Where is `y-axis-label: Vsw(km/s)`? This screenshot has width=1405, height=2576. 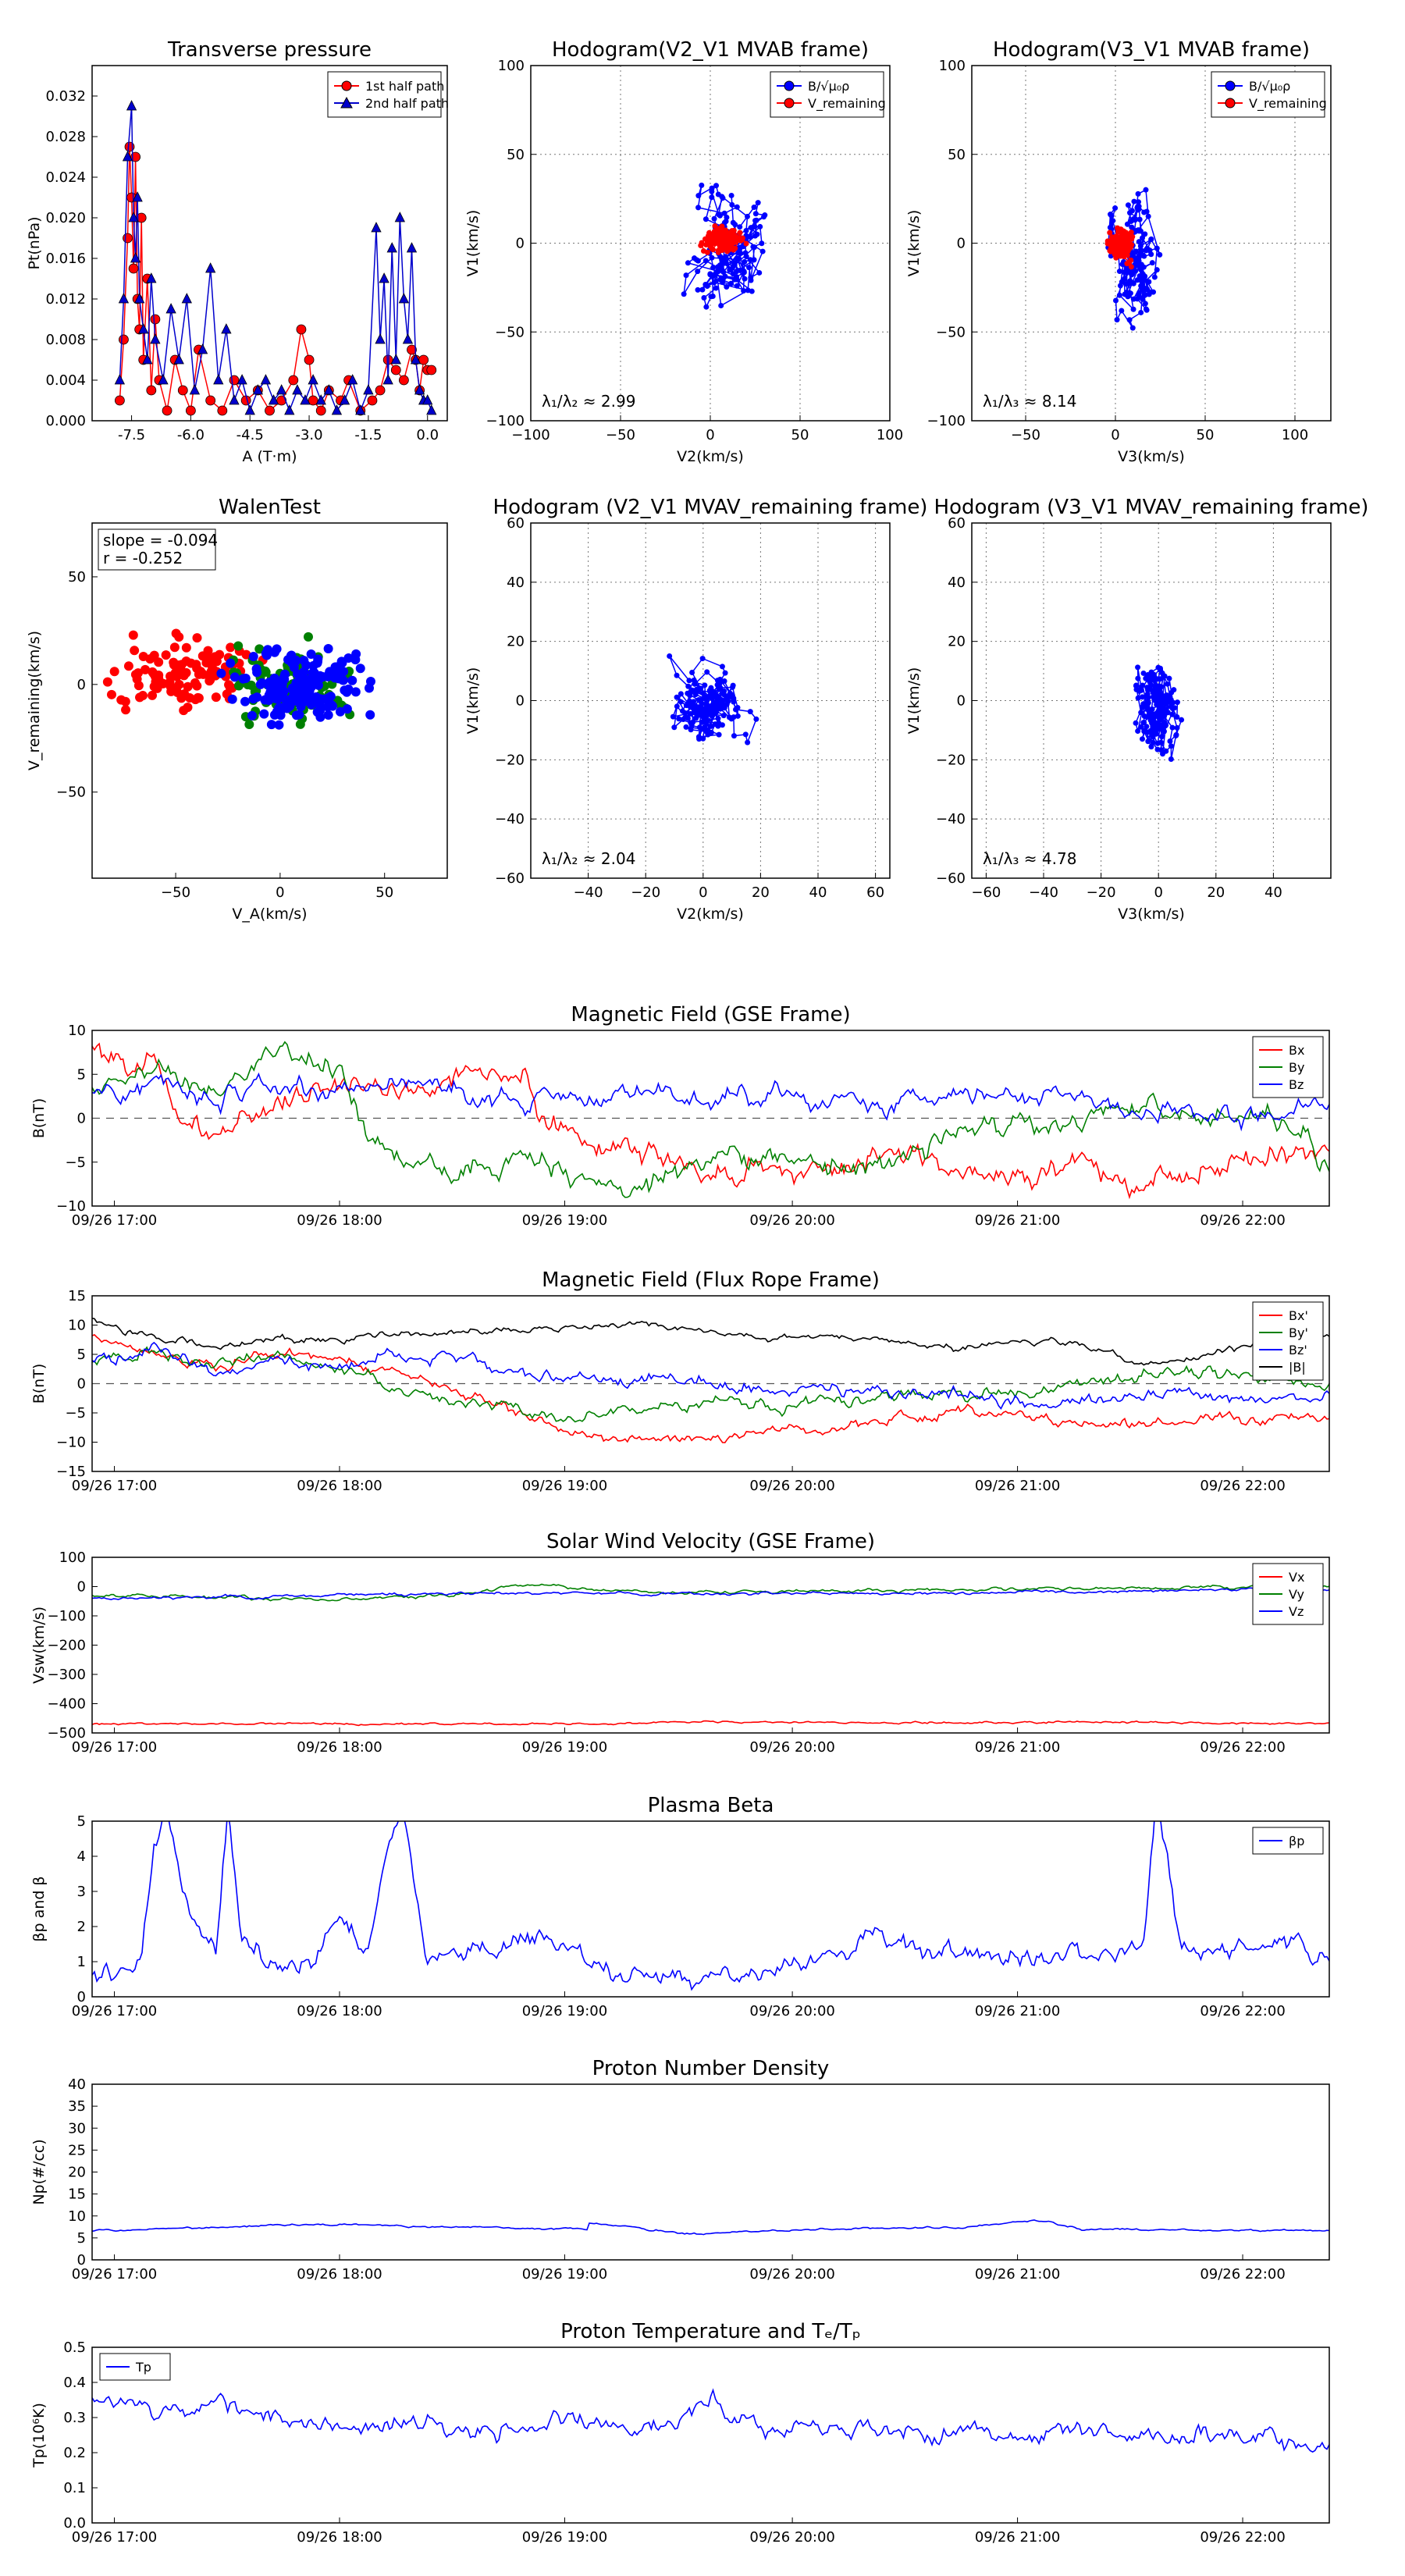
y-axis-label: Vsw(km/s) is located at coordinates (39, 1645).